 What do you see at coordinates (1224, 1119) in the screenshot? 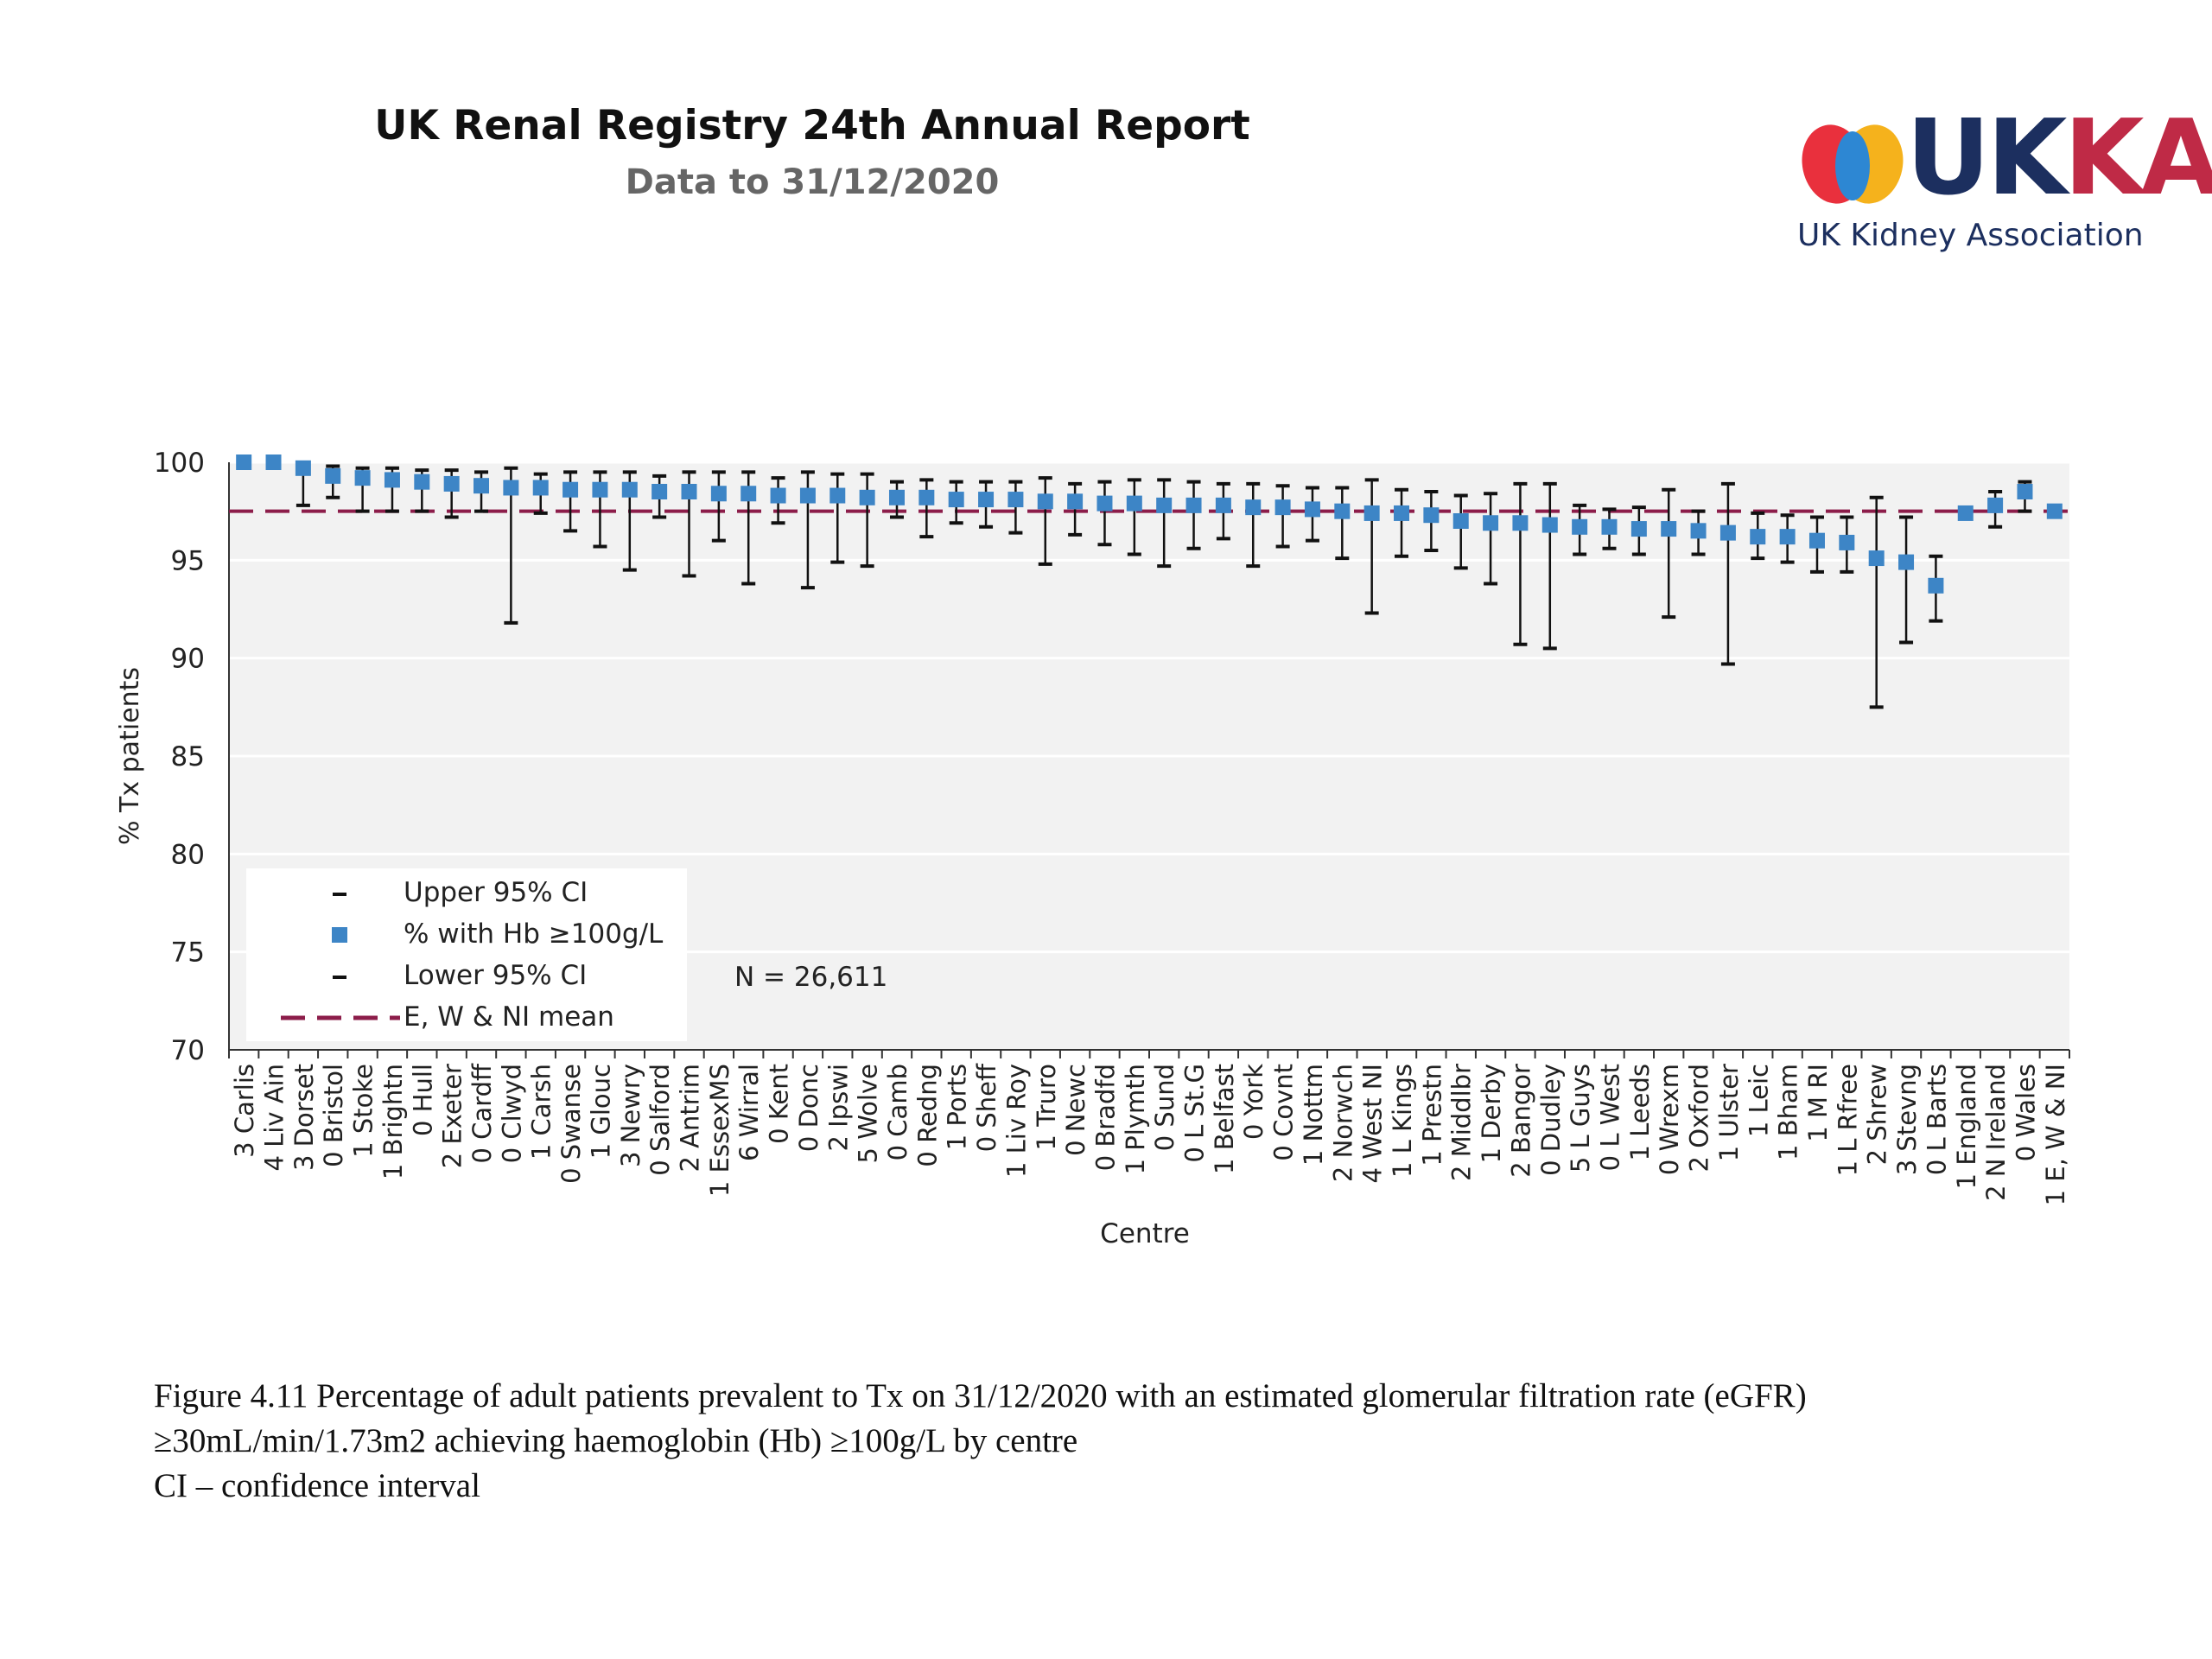
I see `x-tick-label: 1 Belfast` at bounding box center [1224, 1119].